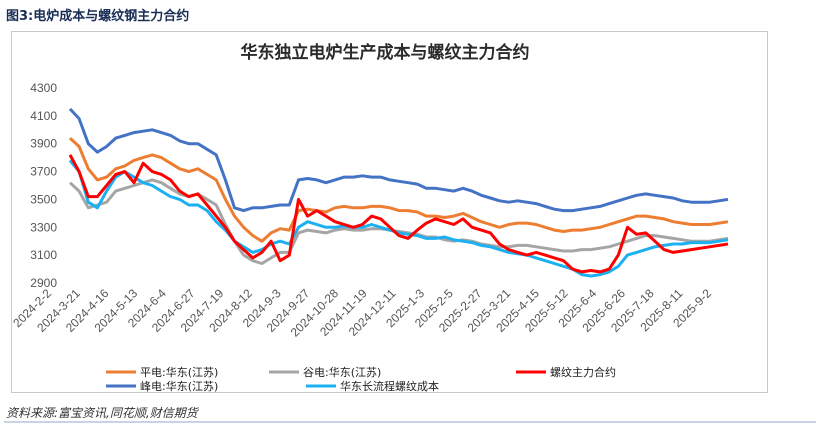 This screenshot has width=830, height=425. What do you see at coordinates (410, 422) in the screenshot?
I see `bottom-rule` at bounding box center [410, 422].